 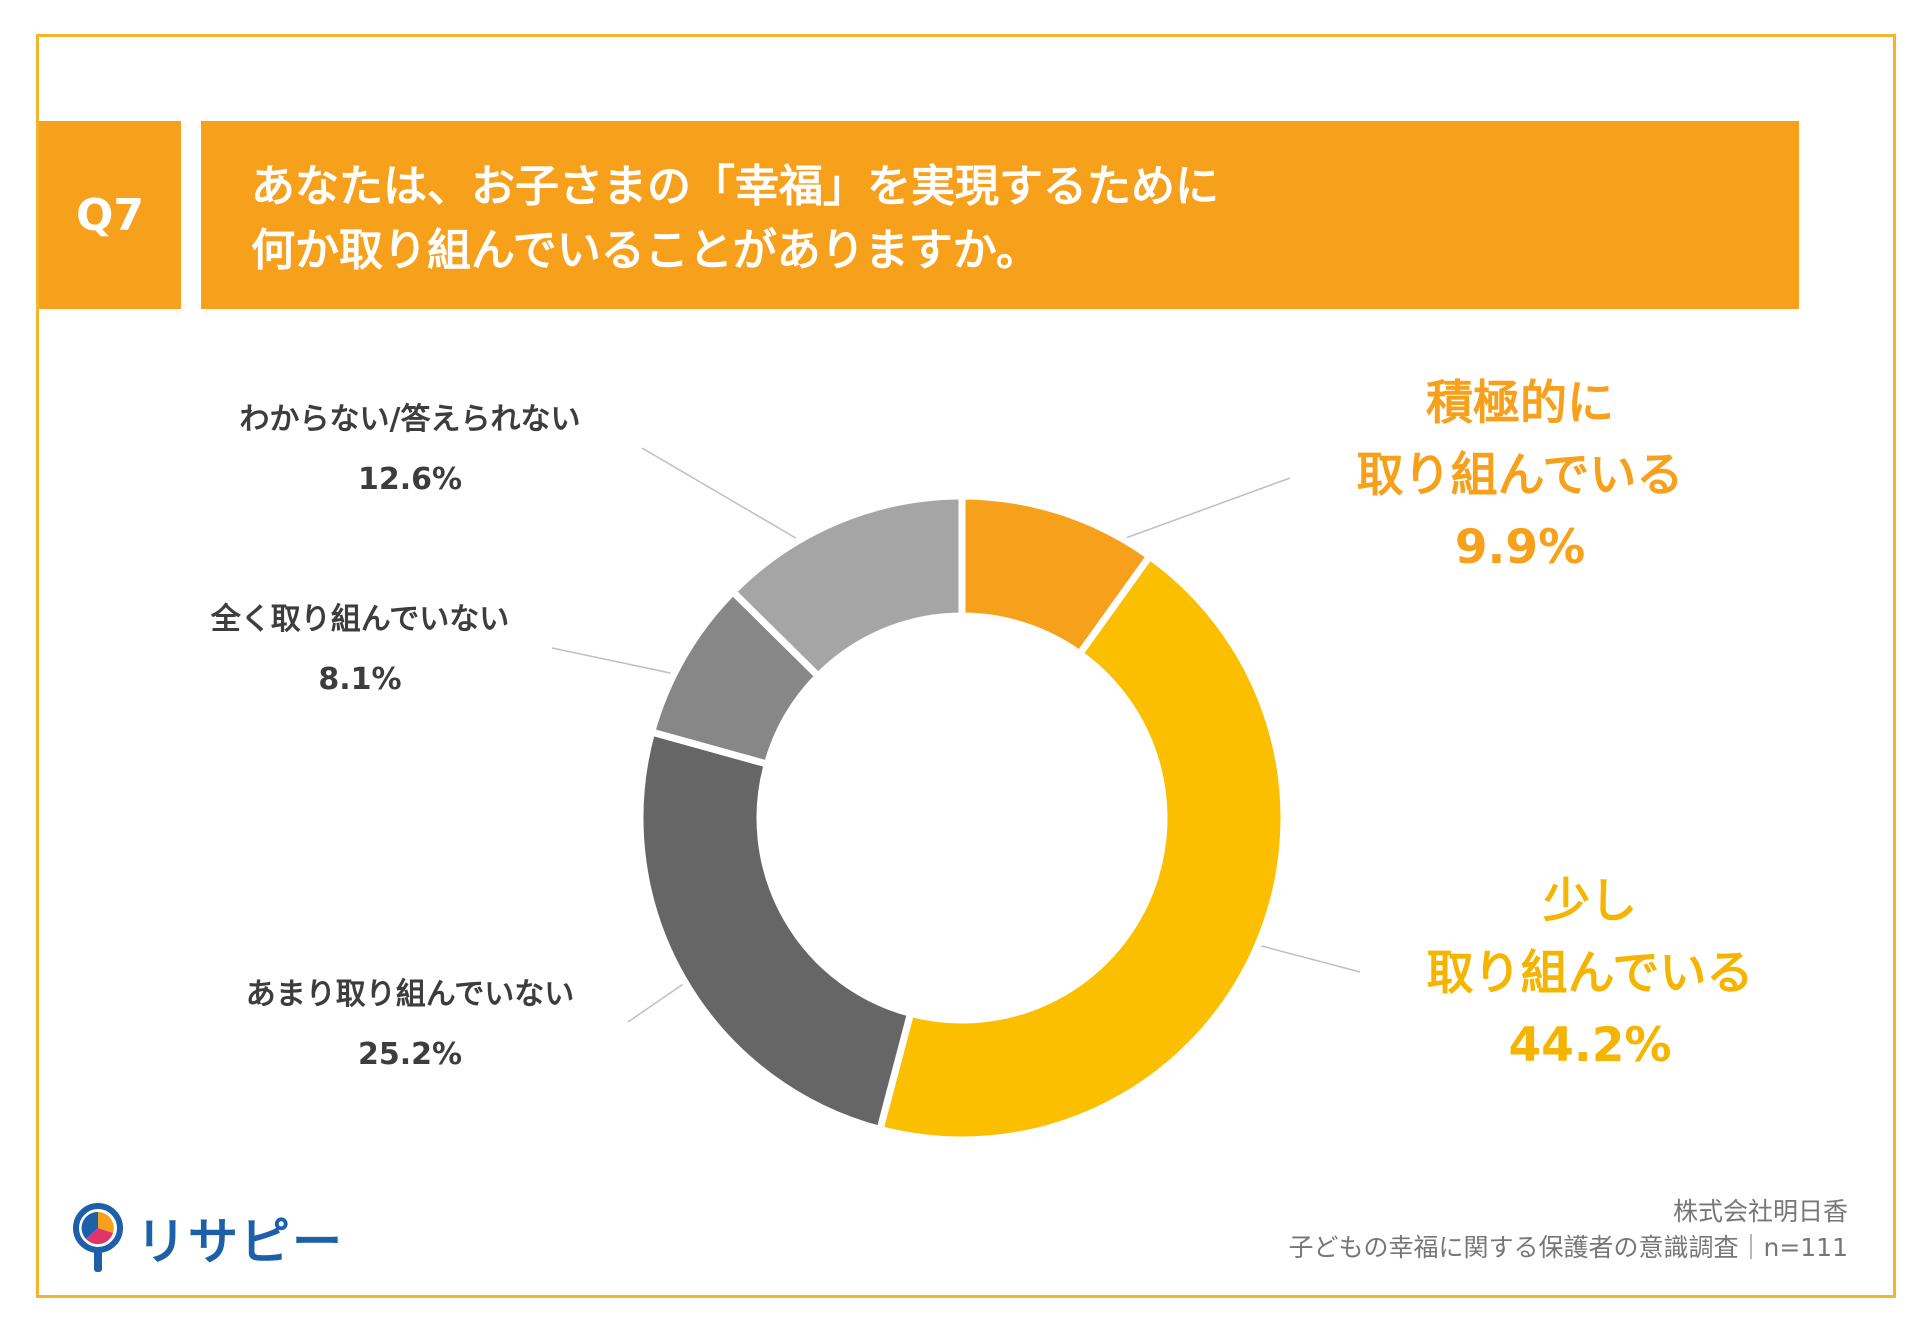 What do you see at coordinates (645, 250) in the screenshot?
I see `question-title-line-2: 何か取り組んでいることがありますか。` at bounding box center [645, 250].